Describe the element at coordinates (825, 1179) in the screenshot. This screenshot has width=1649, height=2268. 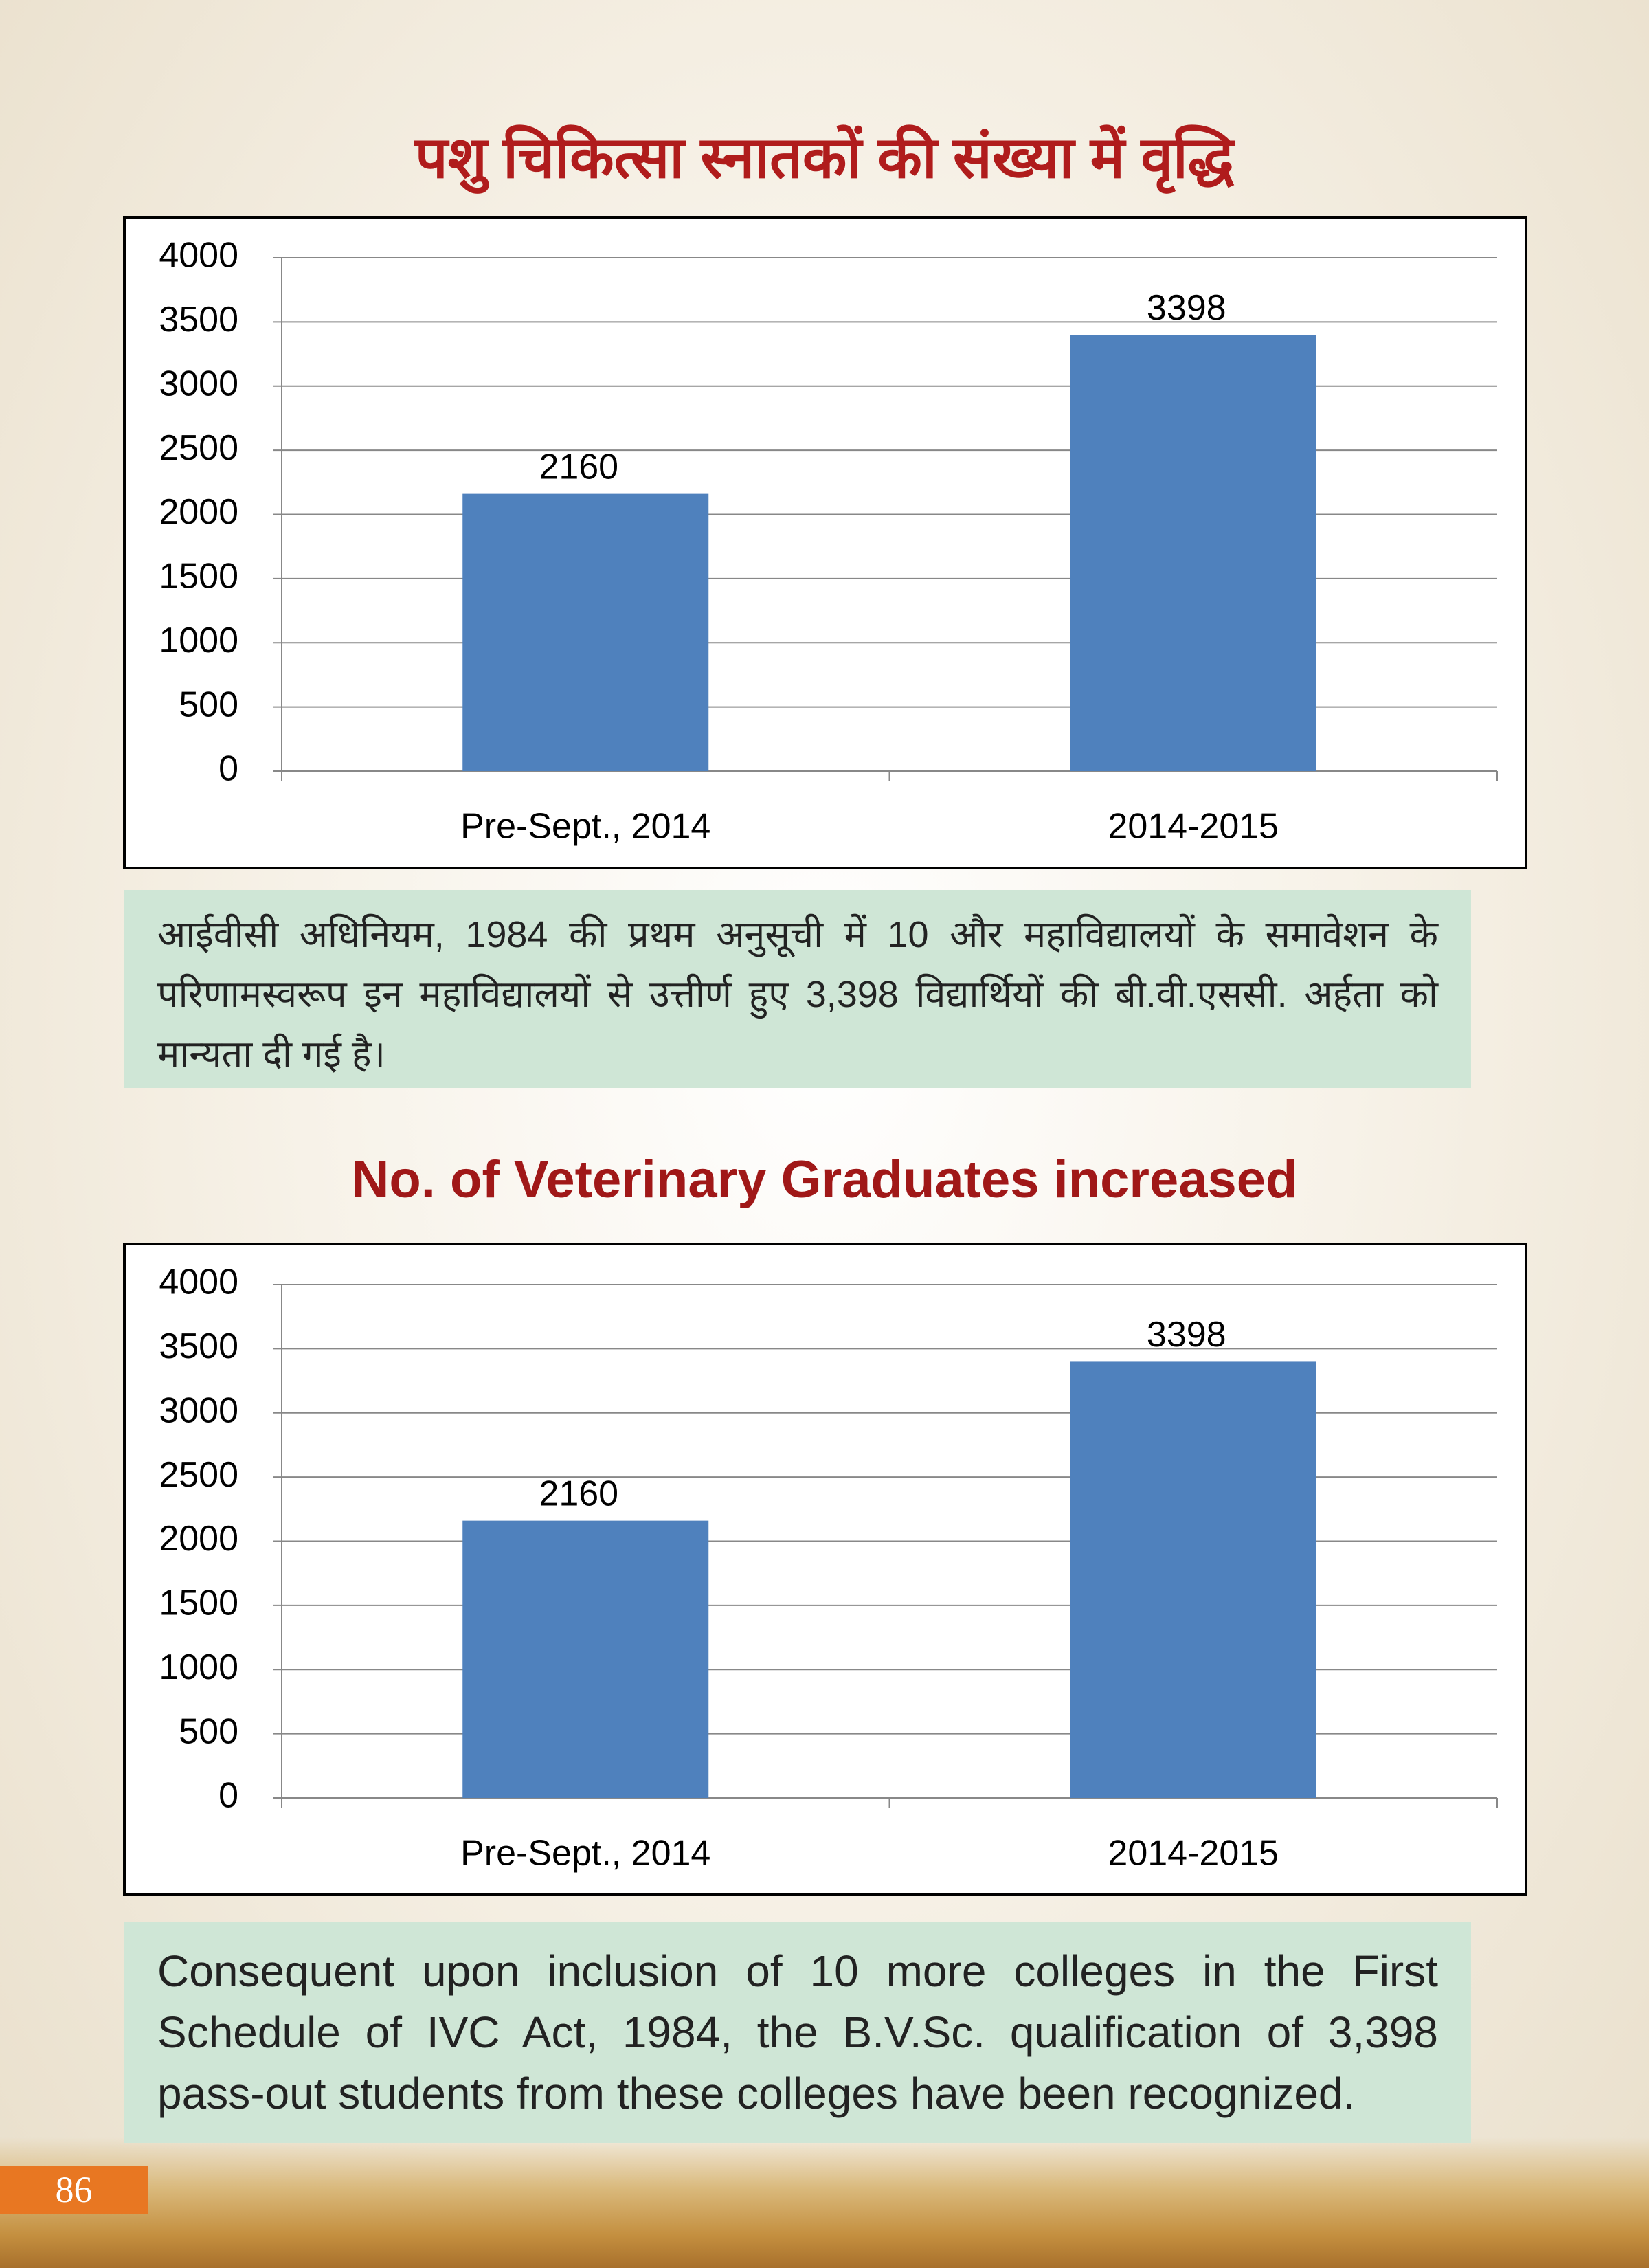
I see `chart-title: No. of Veterinary Graduates increased` at that location.